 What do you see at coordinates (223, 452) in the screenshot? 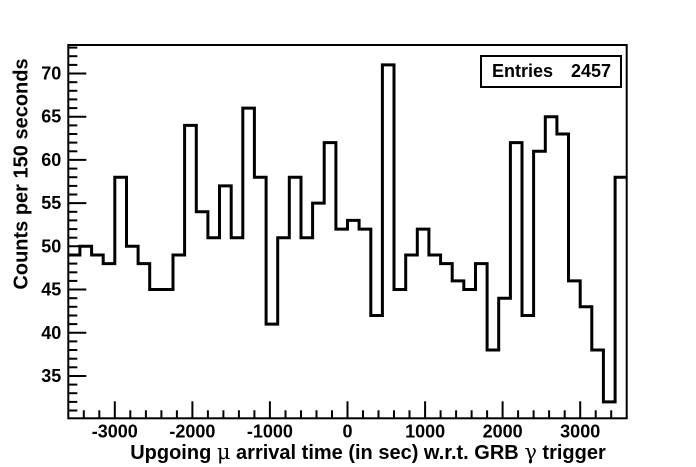
I see `greek-letter: μ` at bounding box center [223, 452].